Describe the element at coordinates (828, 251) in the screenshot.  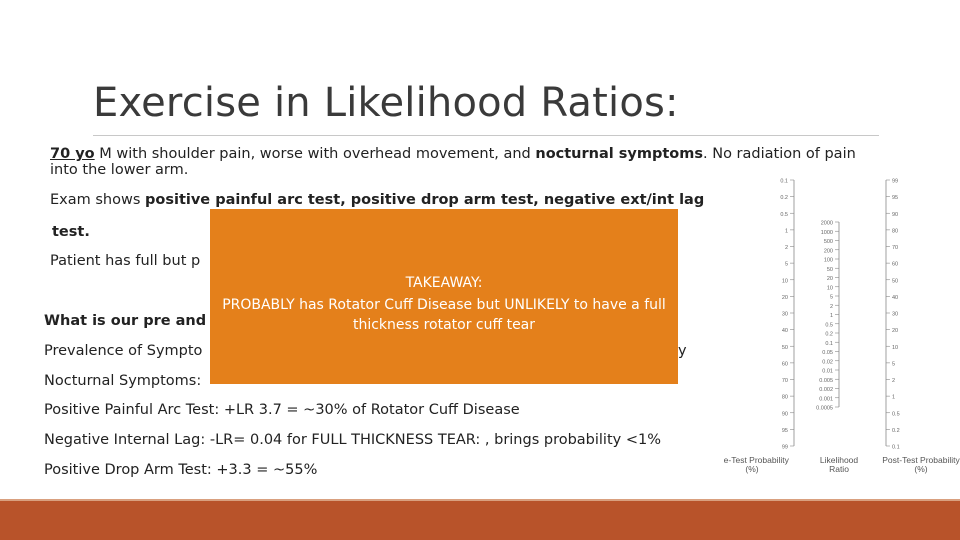
I see `lr-tick-label: 200` at that location.